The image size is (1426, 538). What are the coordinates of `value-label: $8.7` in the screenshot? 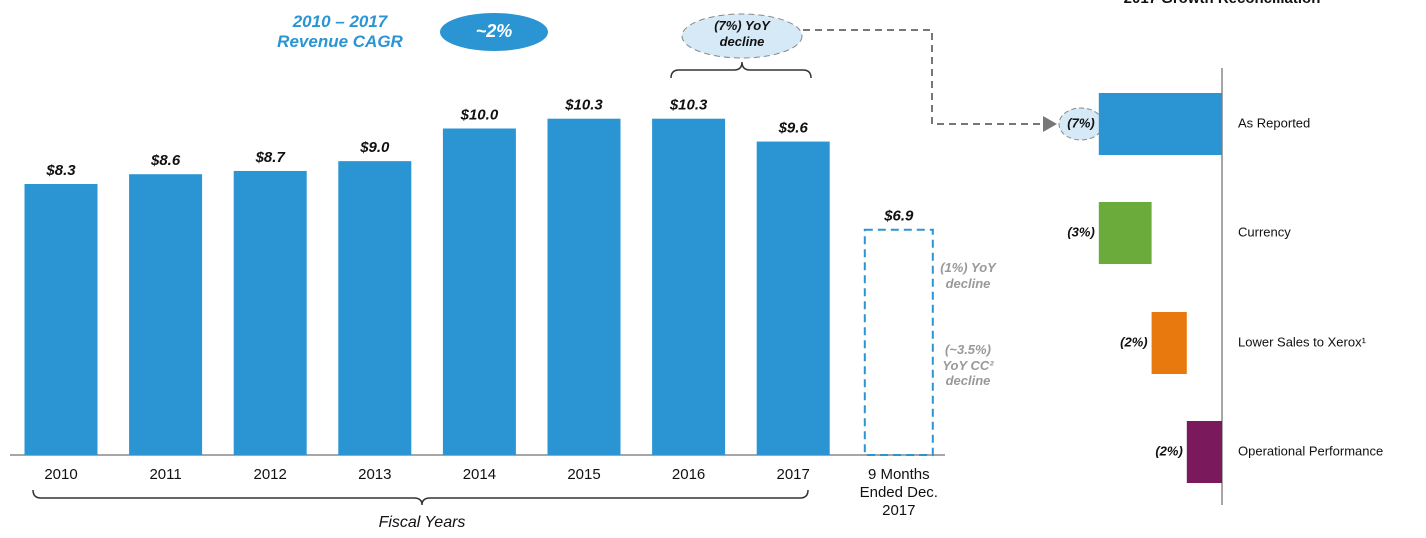 It's located at (270, 157).